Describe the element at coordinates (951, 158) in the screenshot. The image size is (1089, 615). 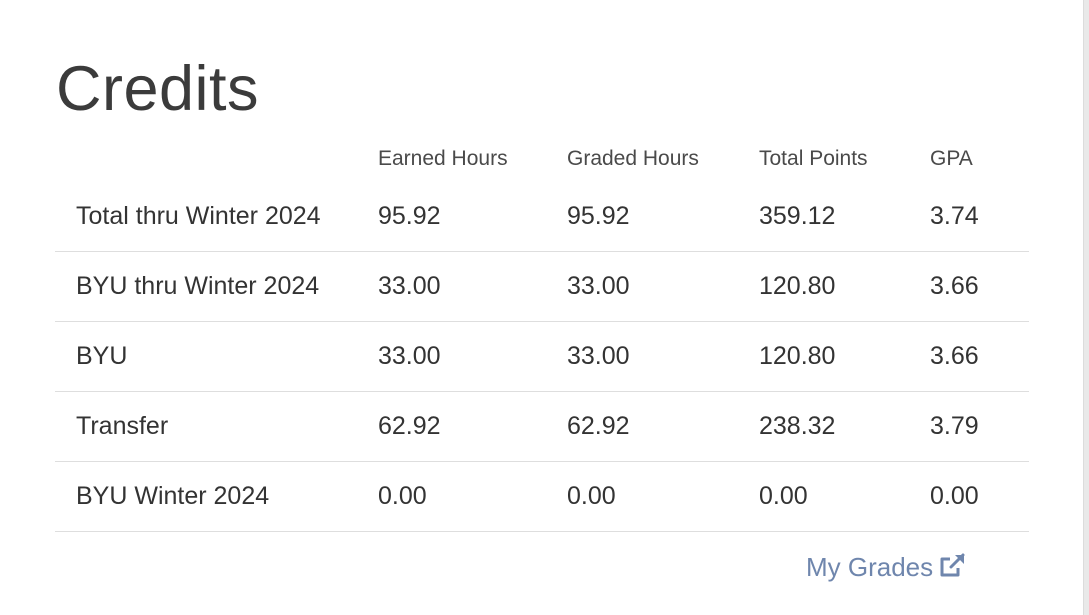
I see `header-gpa: GPA` at that location.